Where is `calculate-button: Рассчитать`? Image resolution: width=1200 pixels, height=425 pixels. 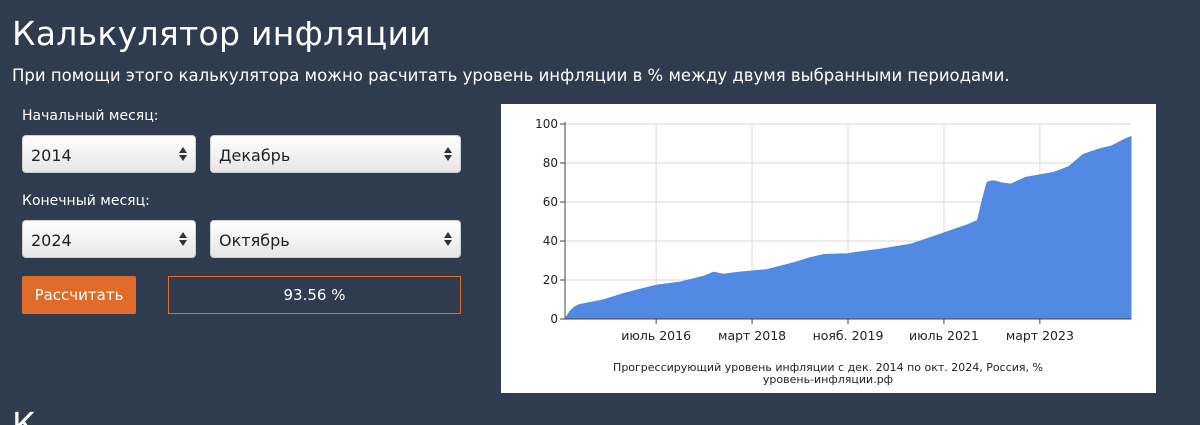 calculate-button: Рассчитать is located at coordinates (79, 295).